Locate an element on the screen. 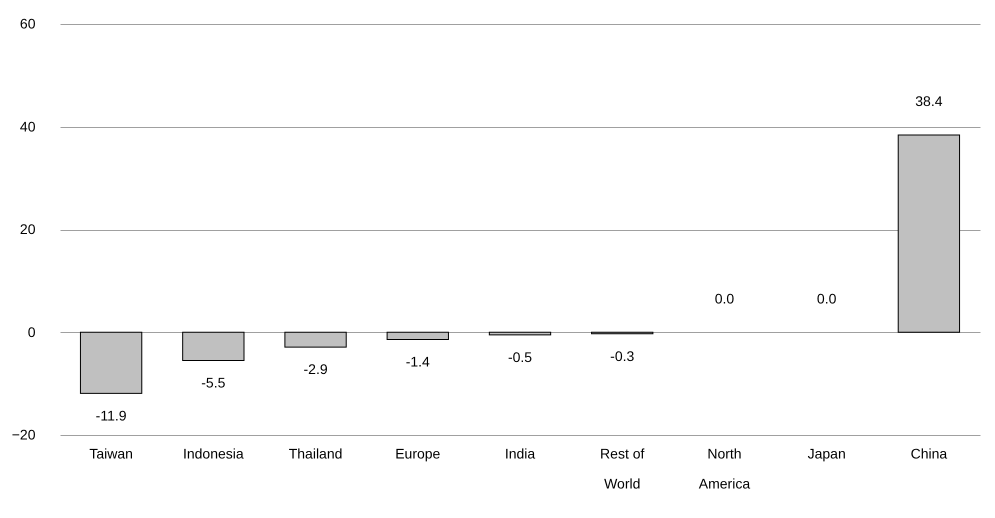  x-tick-label: Indonesia is located at coordinates (213, 454).